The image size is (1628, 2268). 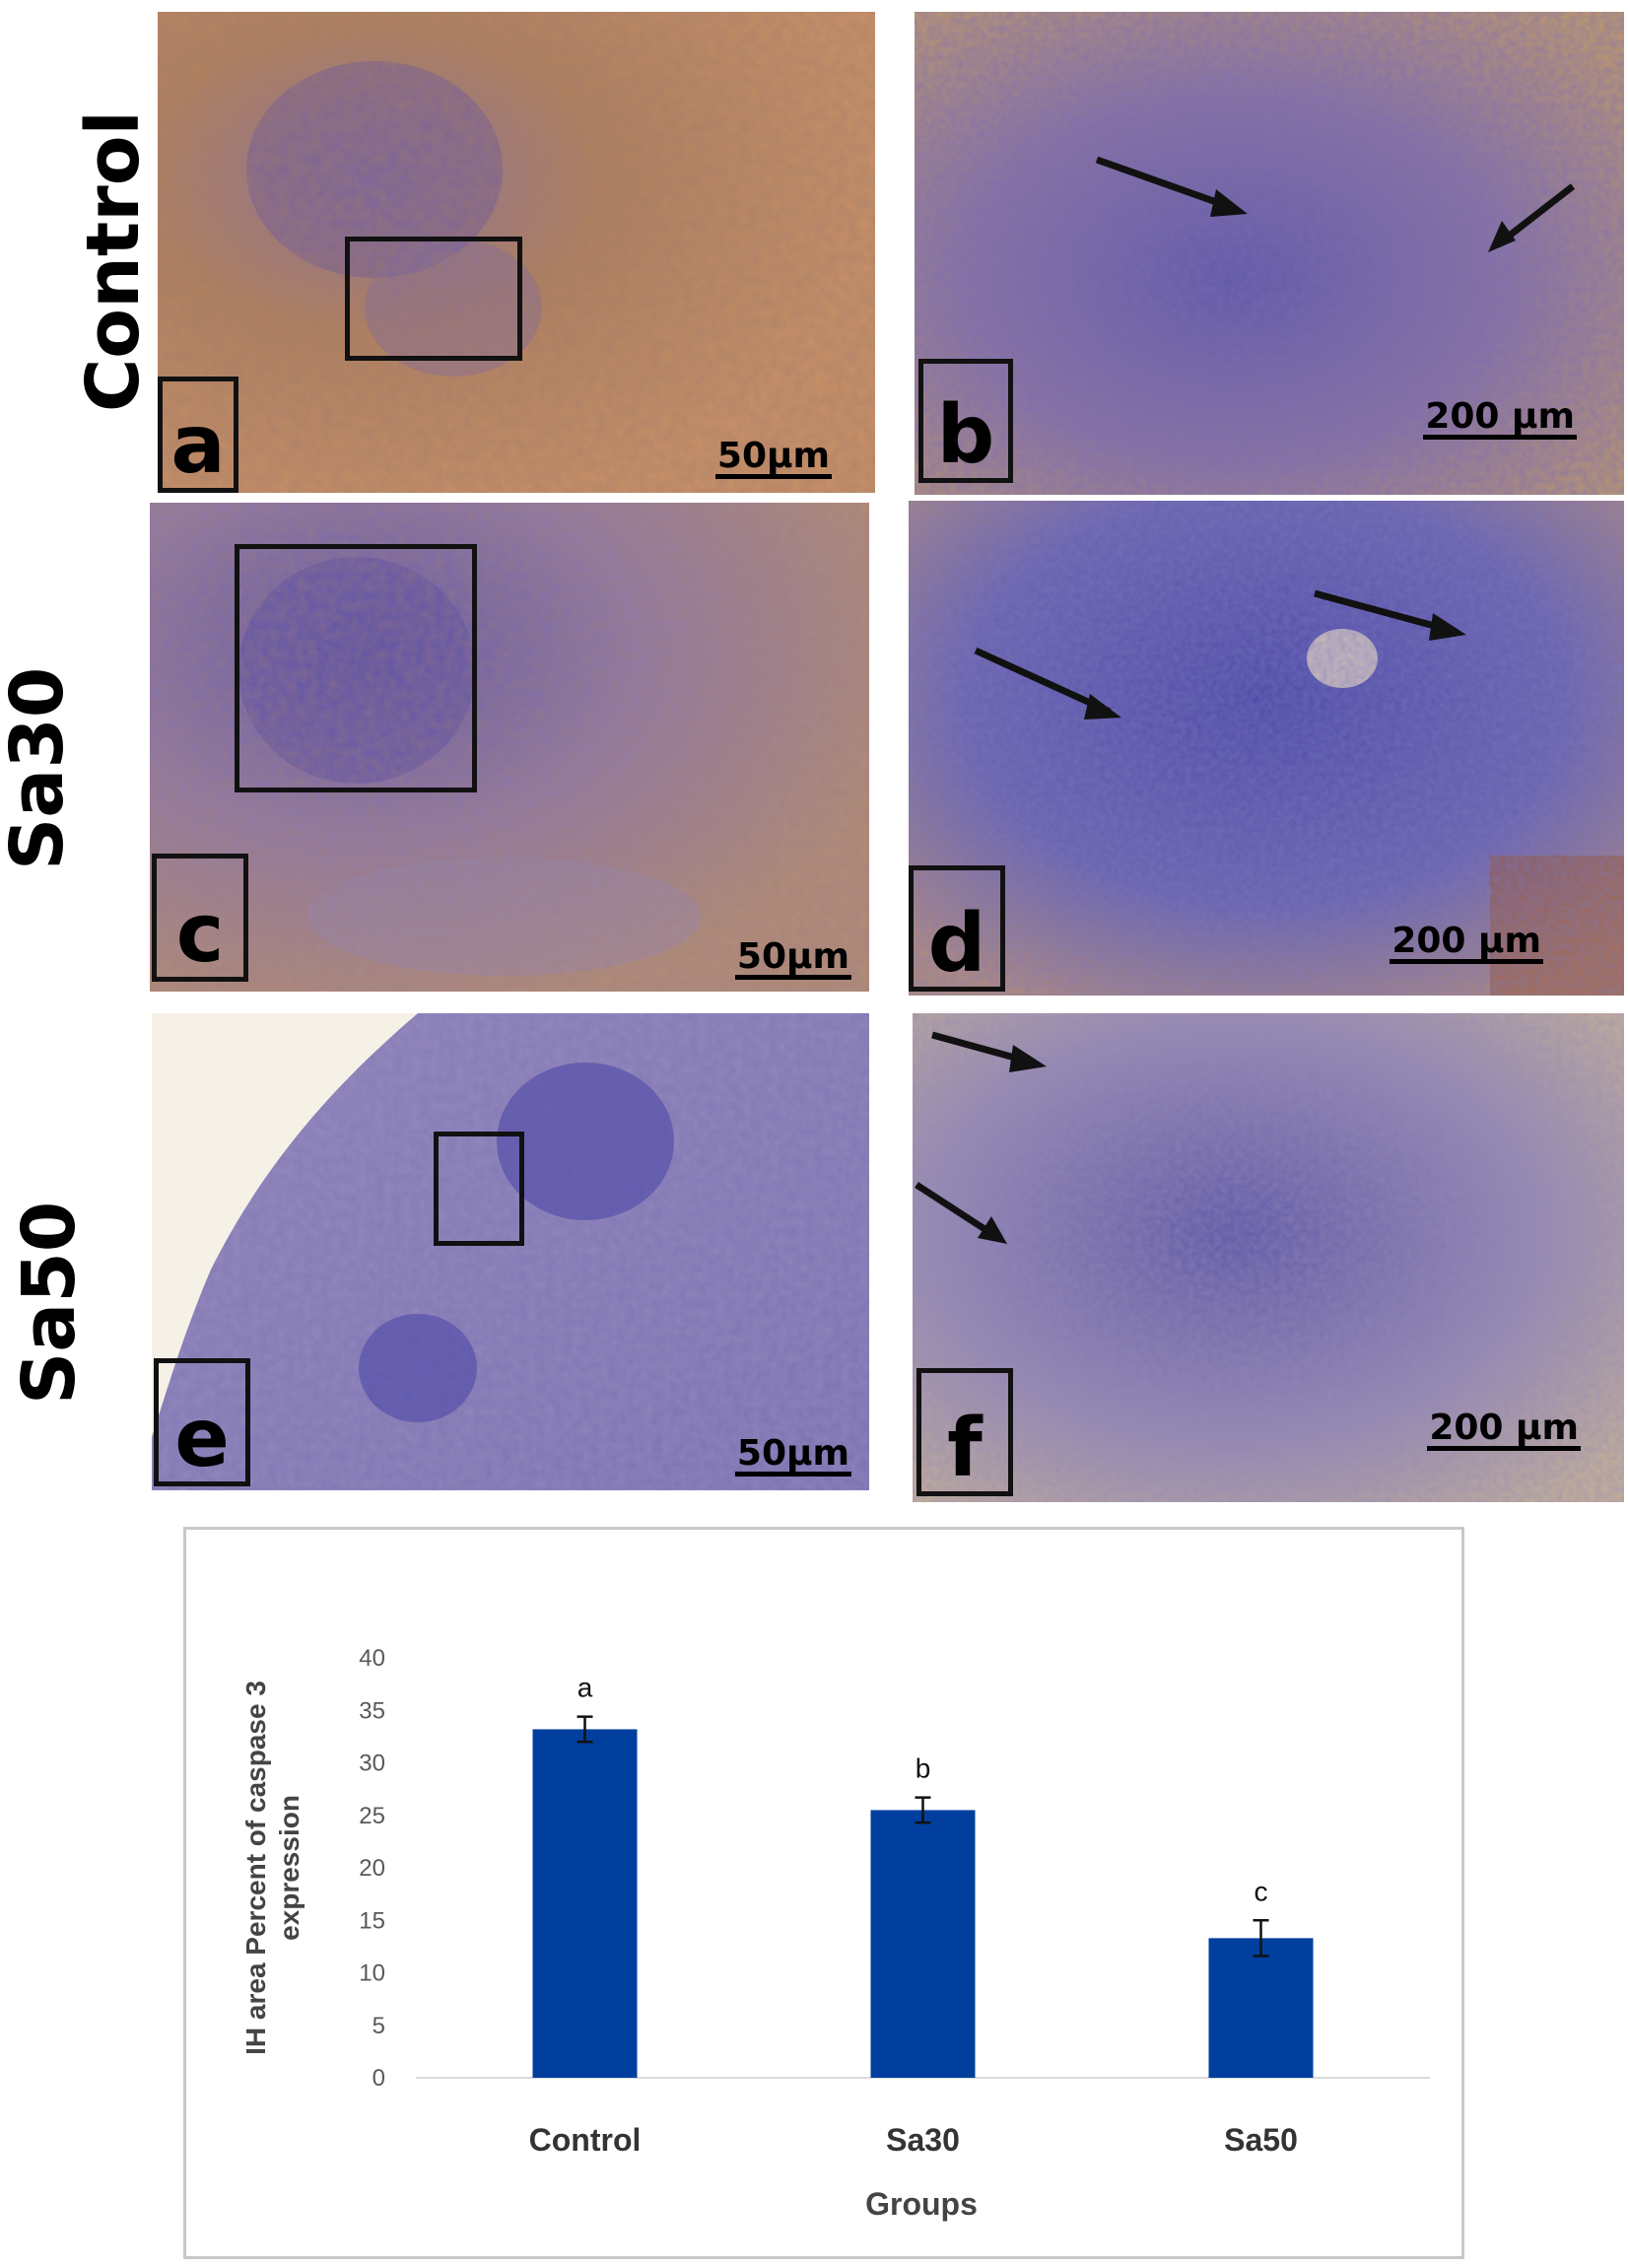 I want to click on scale-bar-c: 50µm, so click(x=792, y=960).